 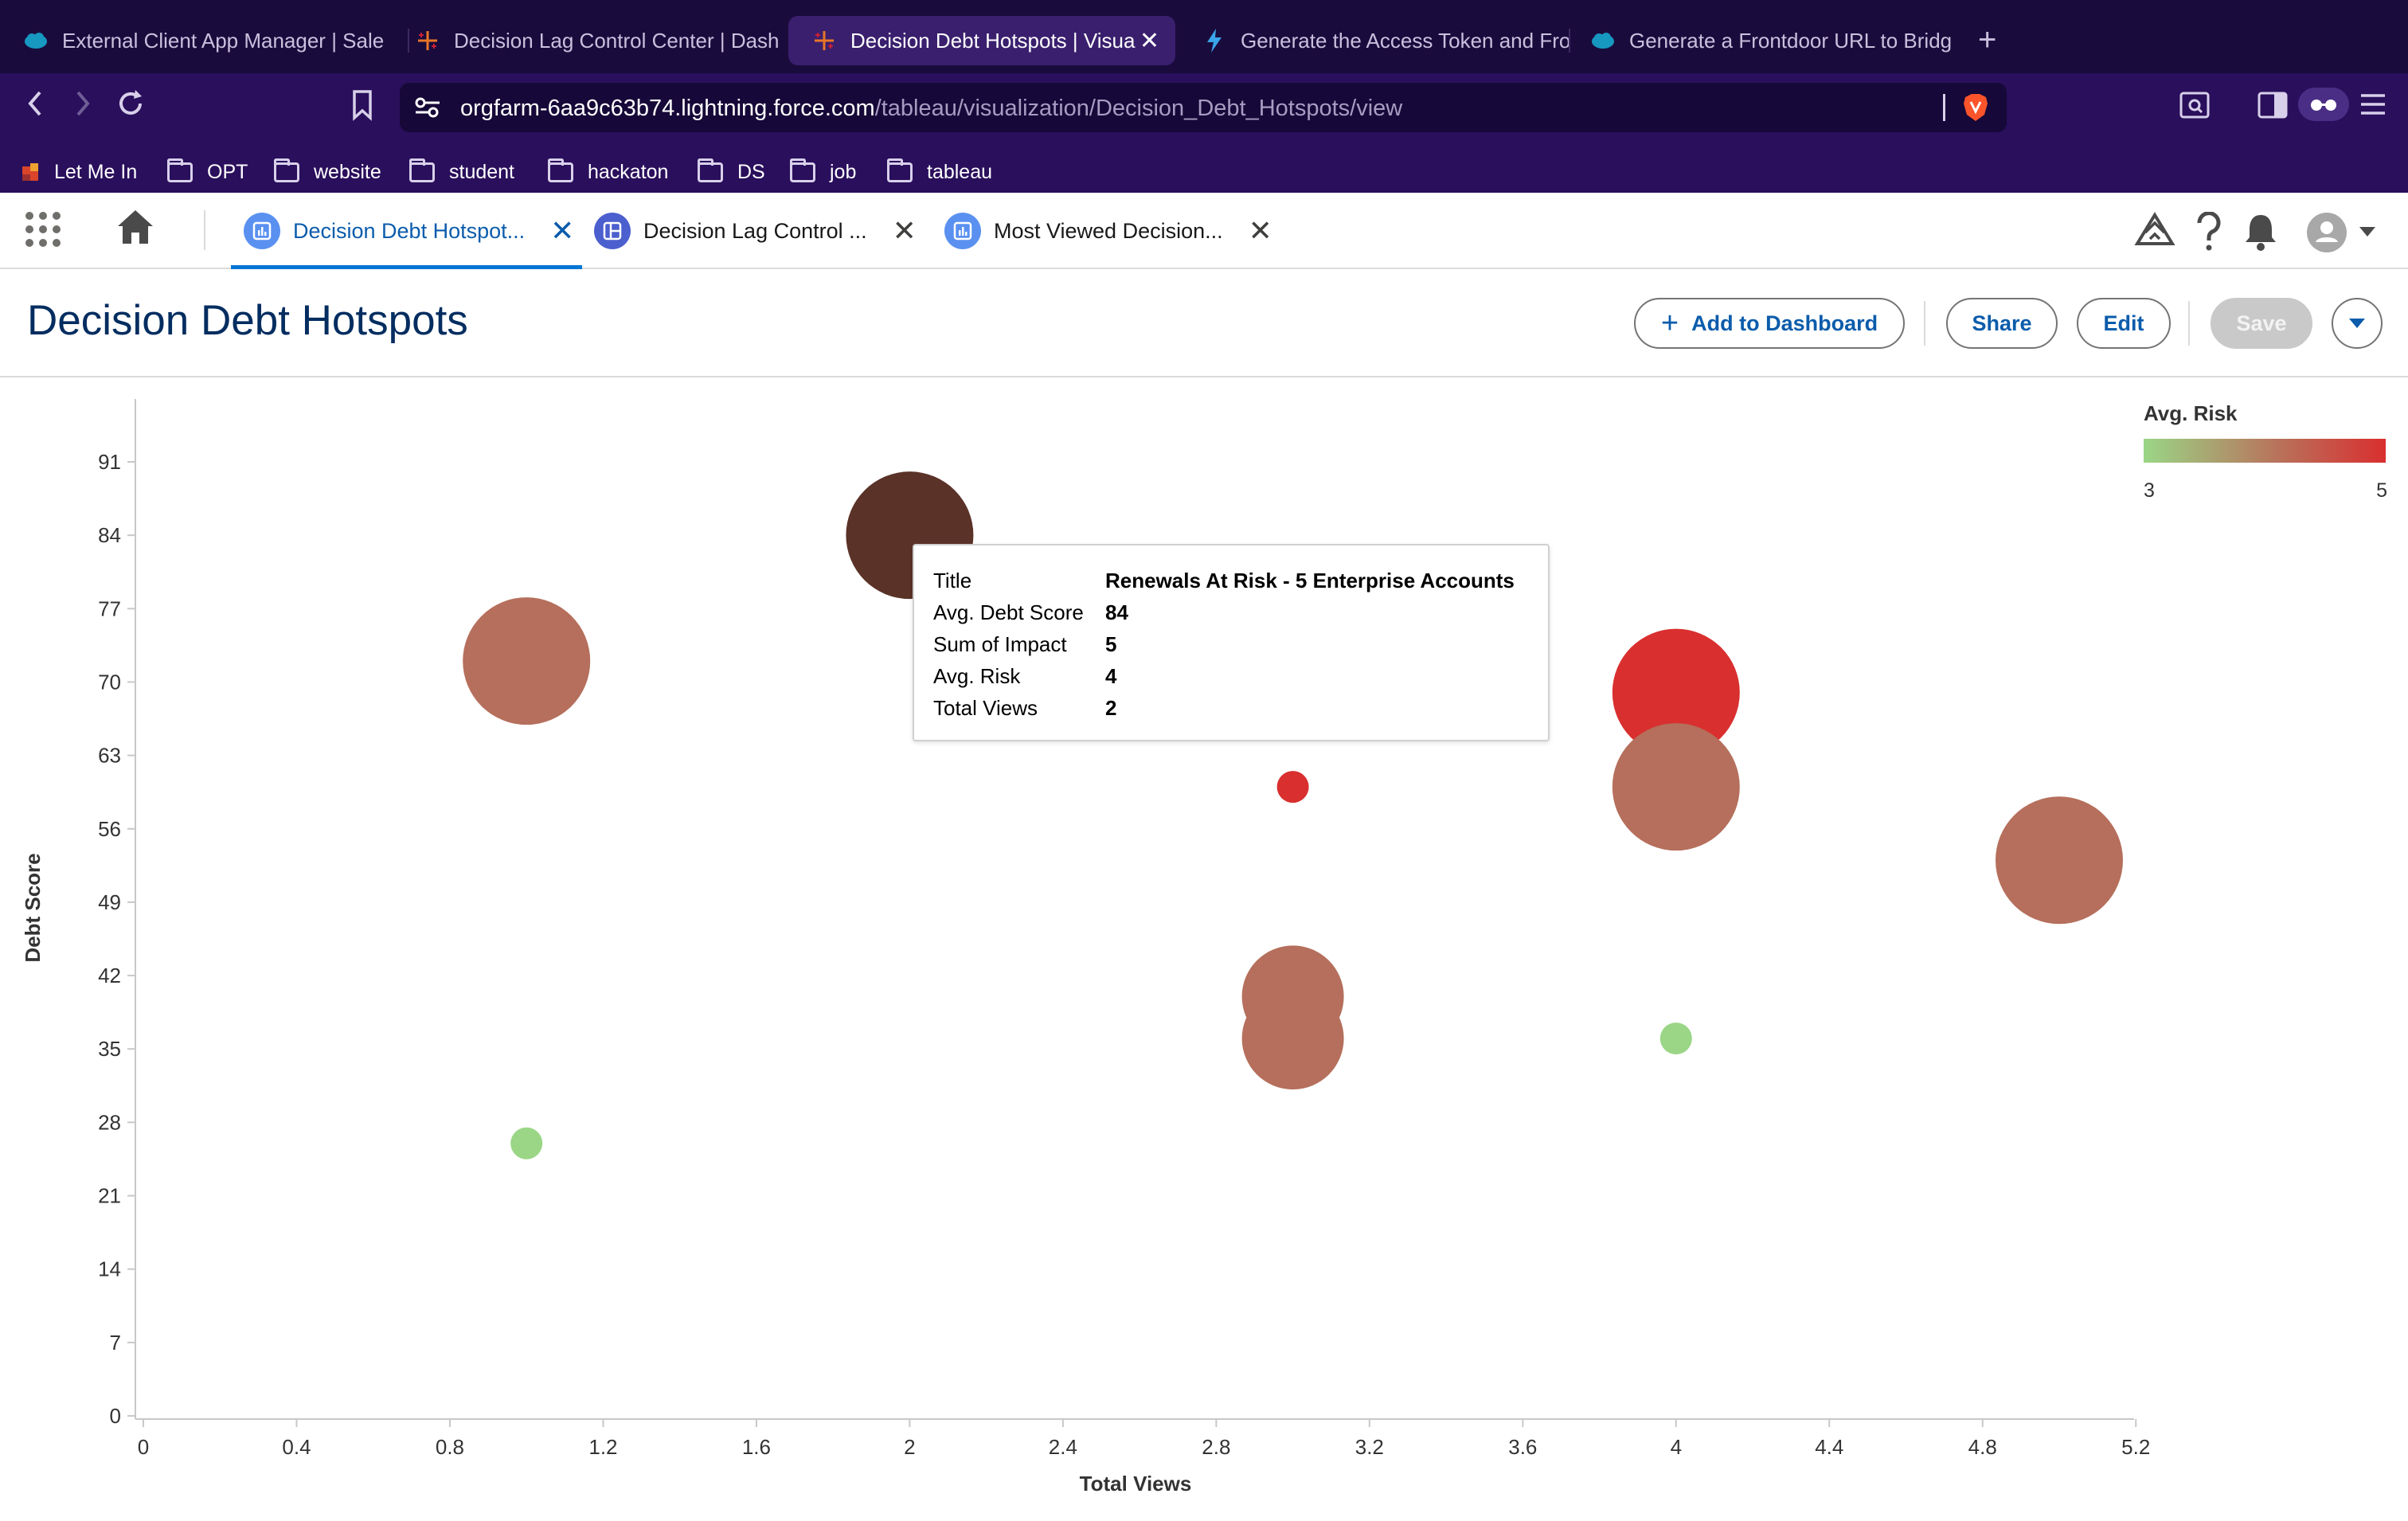 I want to click on private-window-badge, so click(x=2323, y=104).